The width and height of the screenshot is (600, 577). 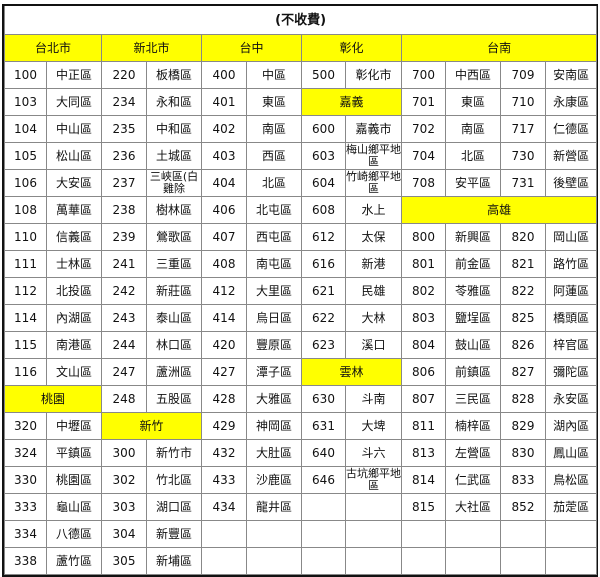 What do you see at coordinates (473, 156) in the screenshot?
I see `district-cell: 北區` at bounding box center [473, 156].